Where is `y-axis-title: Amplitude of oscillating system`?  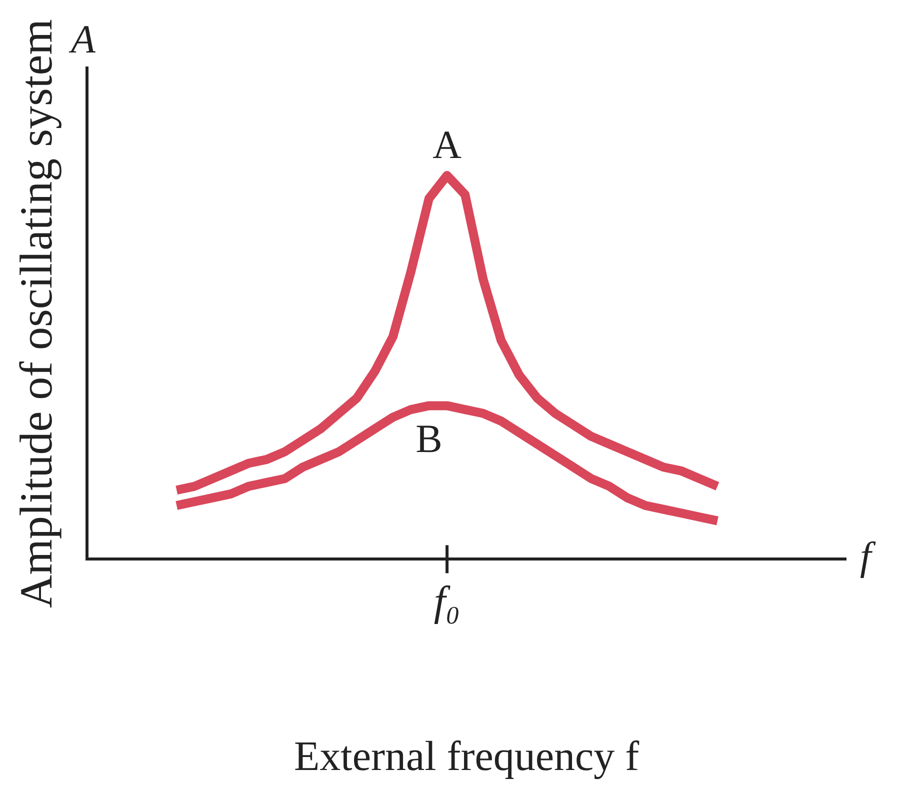
y-axis-title: Amplitude of oscillating system is located at coordinates (36, 313).